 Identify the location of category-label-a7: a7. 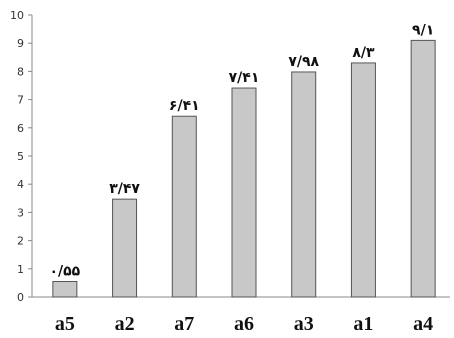
(184, 324).